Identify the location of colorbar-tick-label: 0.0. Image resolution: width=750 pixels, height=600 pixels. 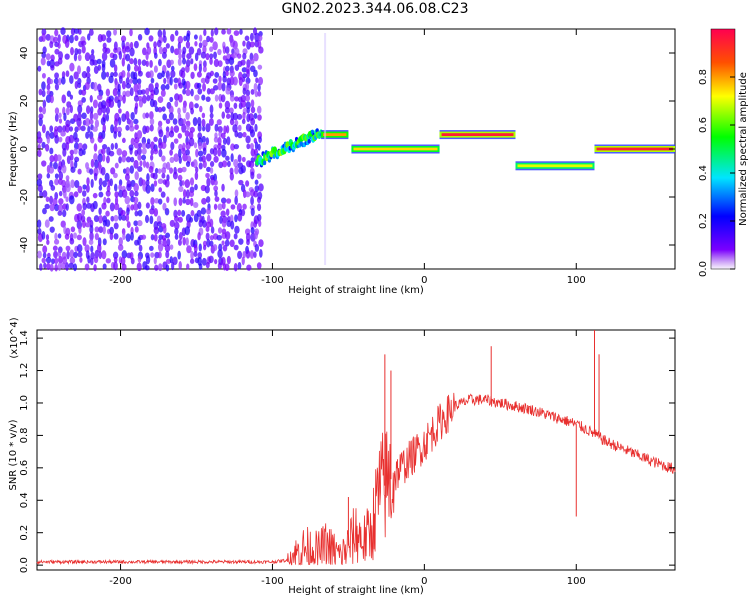
(703, 269).